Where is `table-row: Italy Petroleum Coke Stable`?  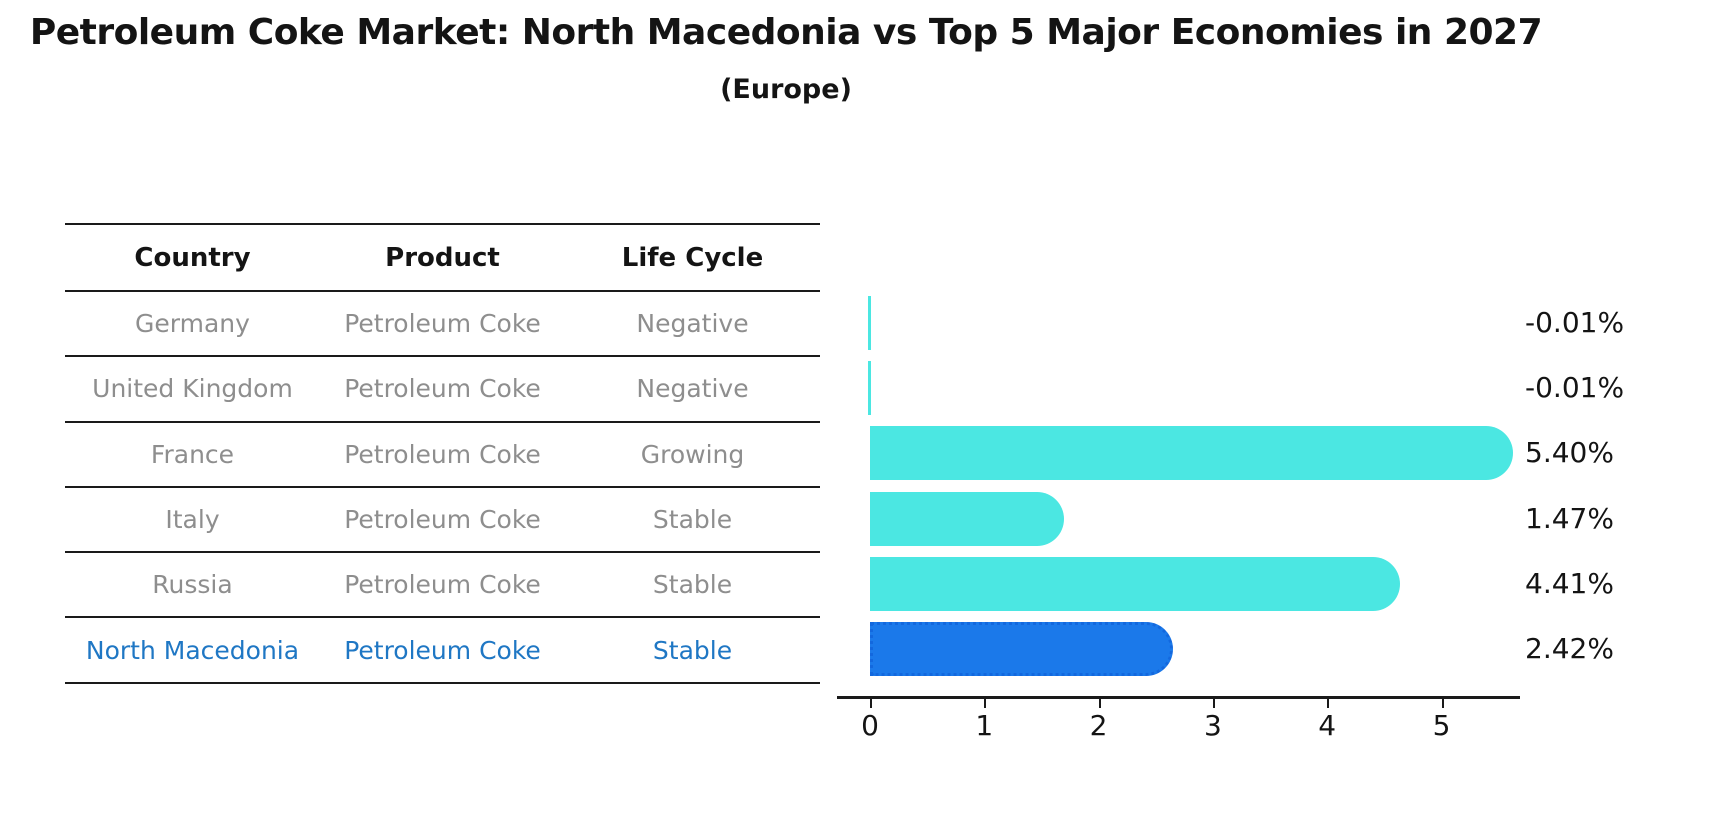
table-row: Italy Petroleum Coke Stable is located at coordinates (442, 521).